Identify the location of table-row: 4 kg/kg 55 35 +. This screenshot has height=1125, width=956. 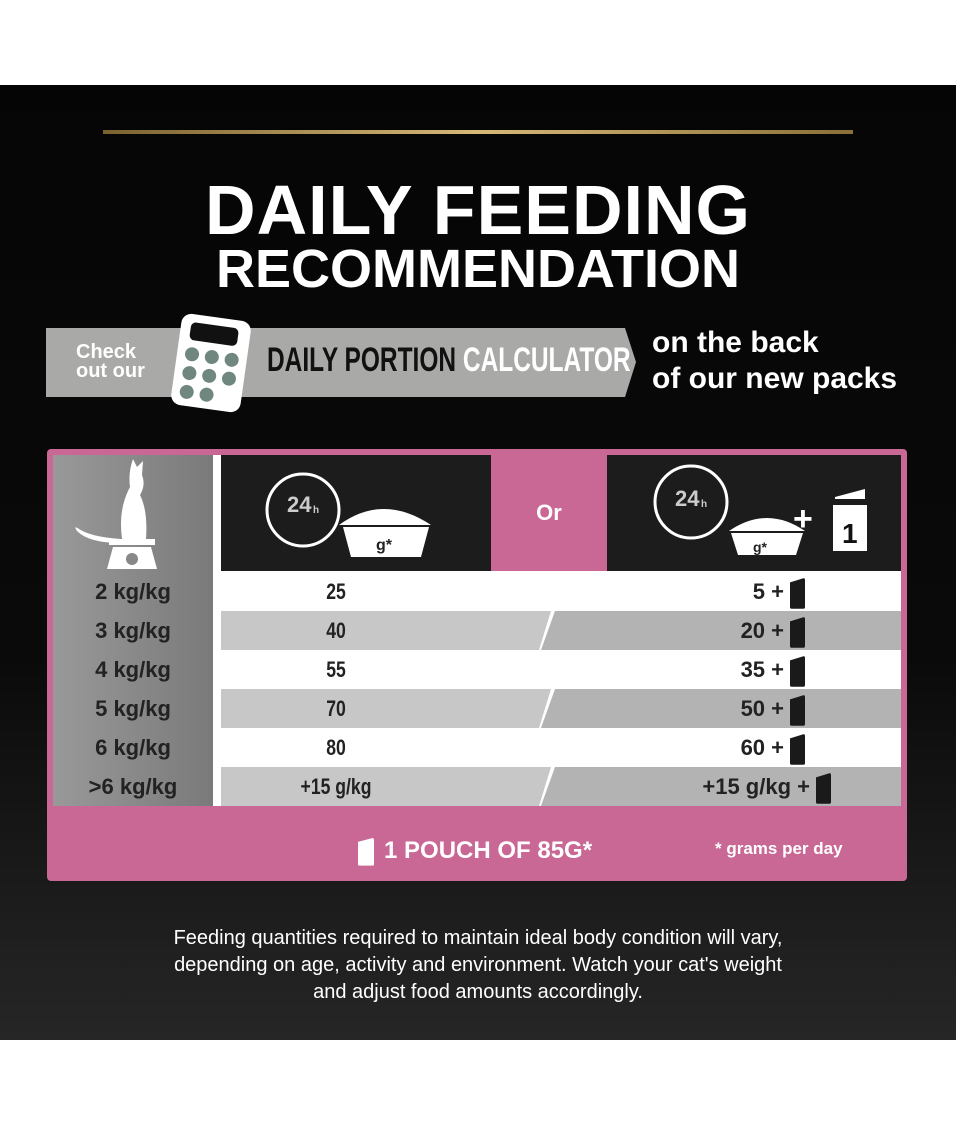
(477, 669).